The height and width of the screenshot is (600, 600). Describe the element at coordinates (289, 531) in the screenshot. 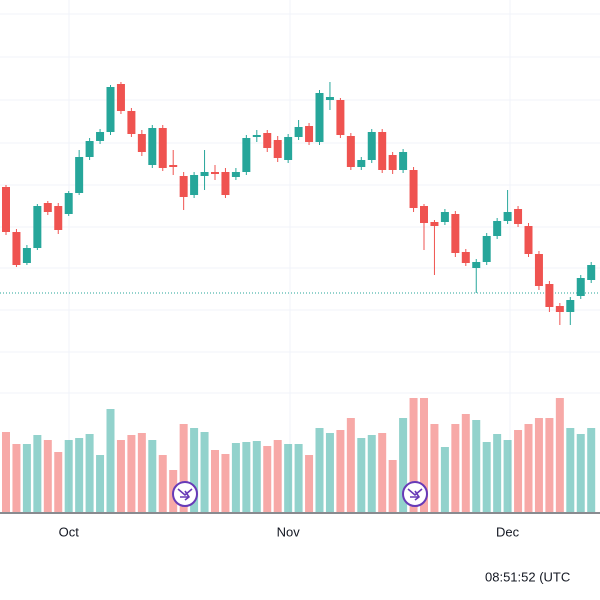

I see `x-tick-label: Nov` at that location.